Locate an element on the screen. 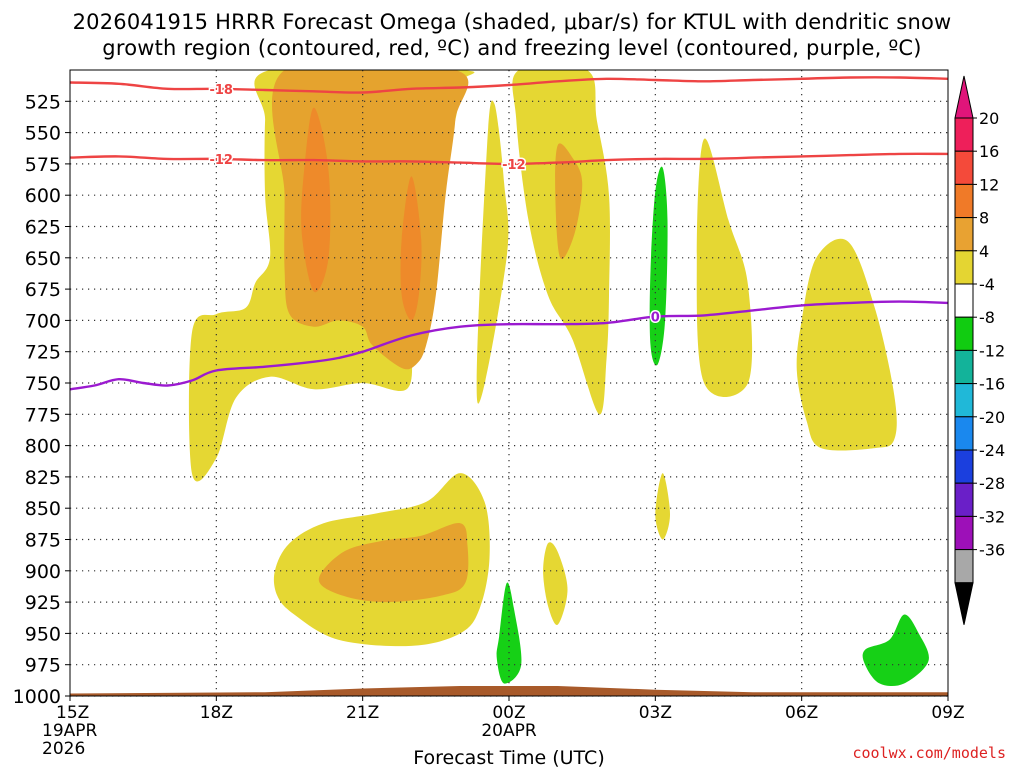 This screenshot has width=1024, height=768. colorbar: 20 16 12 8 4 -4 -8 -12 -16 -20 -24 -28 -32 -36 is located at coordinates (979, 350).